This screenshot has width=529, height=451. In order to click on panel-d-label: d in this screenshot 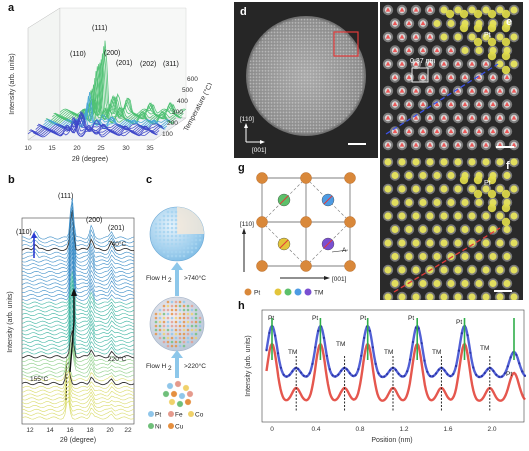, I will do `click(243, 12)`.